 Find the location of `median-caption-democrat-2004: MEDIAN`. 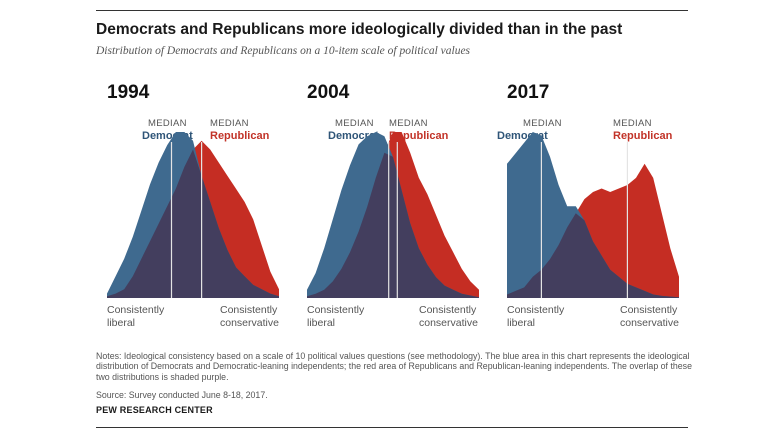

median-caption-democrat-2004: MEDIAN is located at coordinates (354, 123).